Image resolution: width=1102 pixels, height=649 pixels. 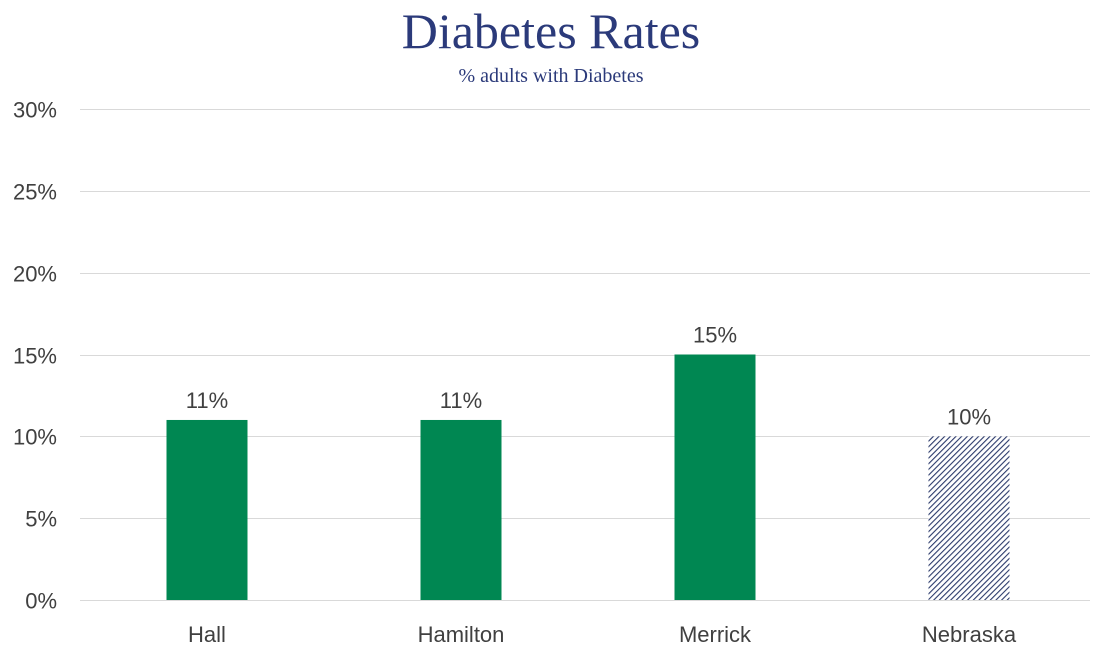 I want to click on y-tick-label: 30%, so click(x=35, y=110).